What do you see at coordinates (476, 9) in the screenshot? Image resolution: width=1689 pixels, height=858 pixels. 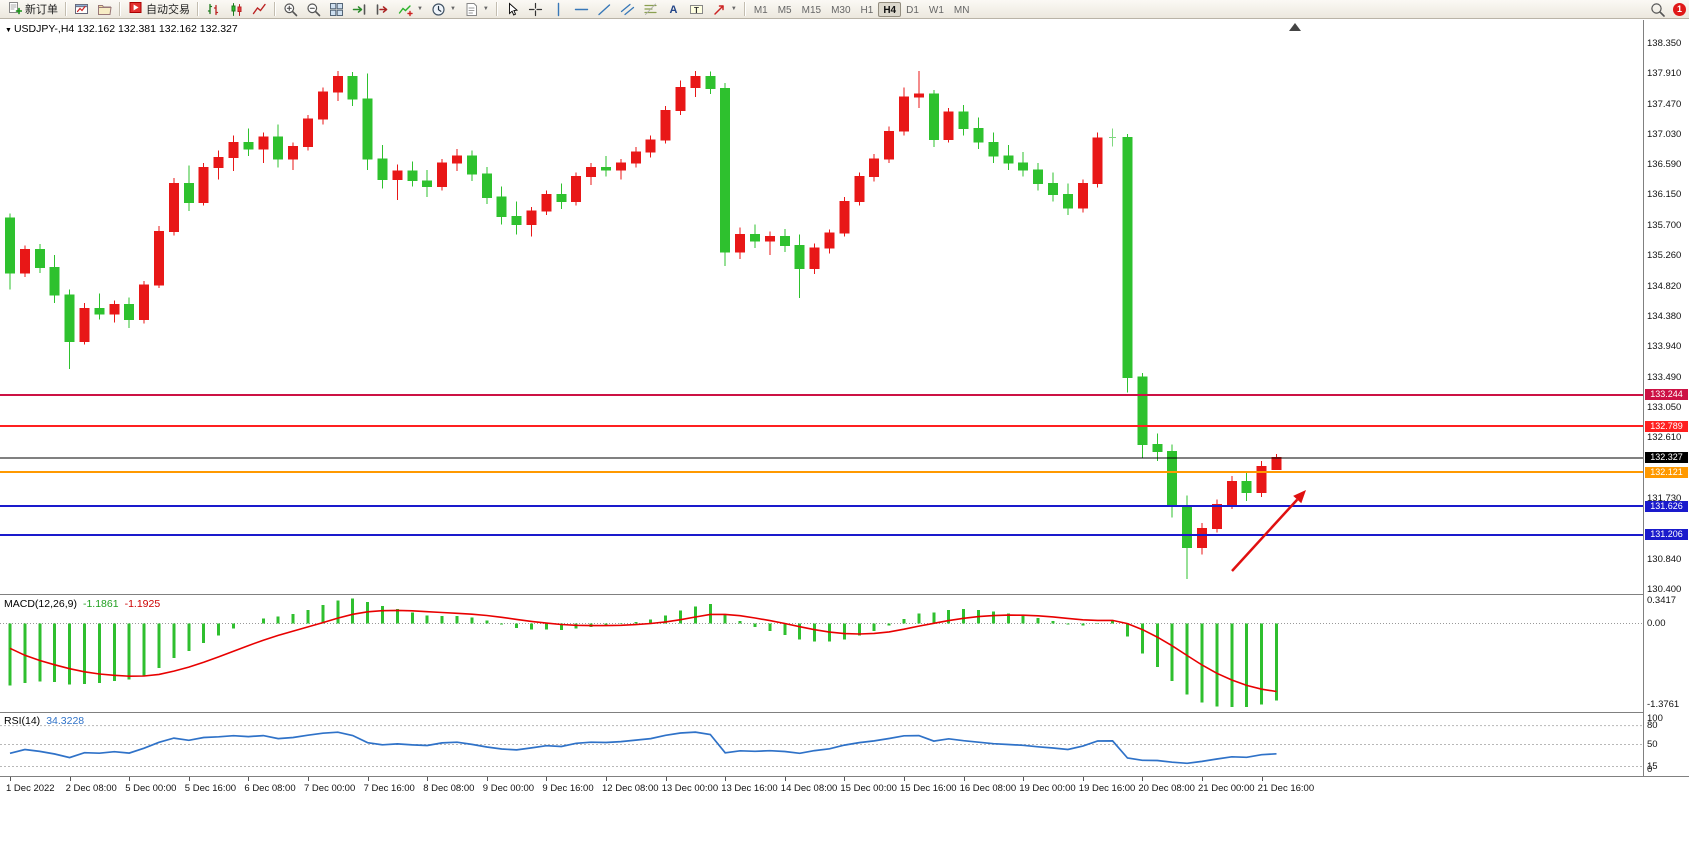 I see `templates-button: ▼` at bounding box center [476, 9].